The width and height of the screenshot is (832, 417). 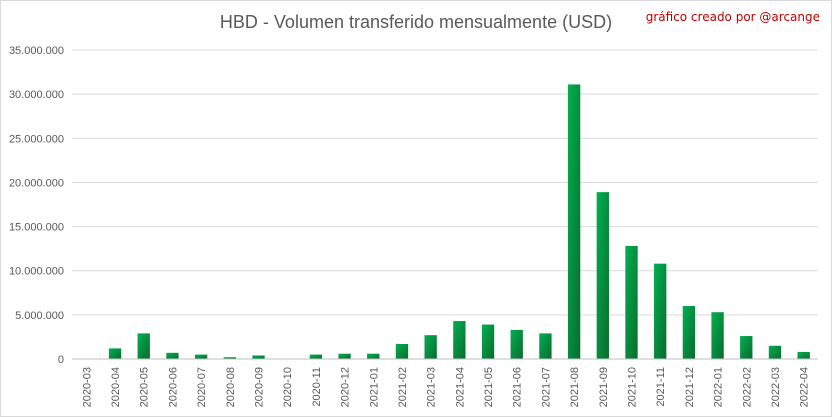 I want to click on x-tick-label: 2020-03, so click(x=87, y=387).